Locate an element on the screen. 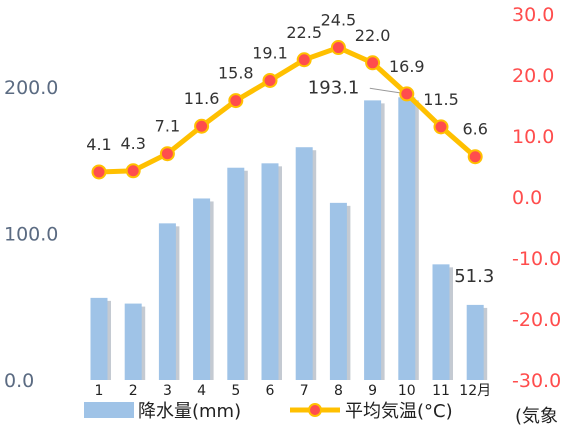  x-axis-tick: 10 is located at coordinates (407, 391).